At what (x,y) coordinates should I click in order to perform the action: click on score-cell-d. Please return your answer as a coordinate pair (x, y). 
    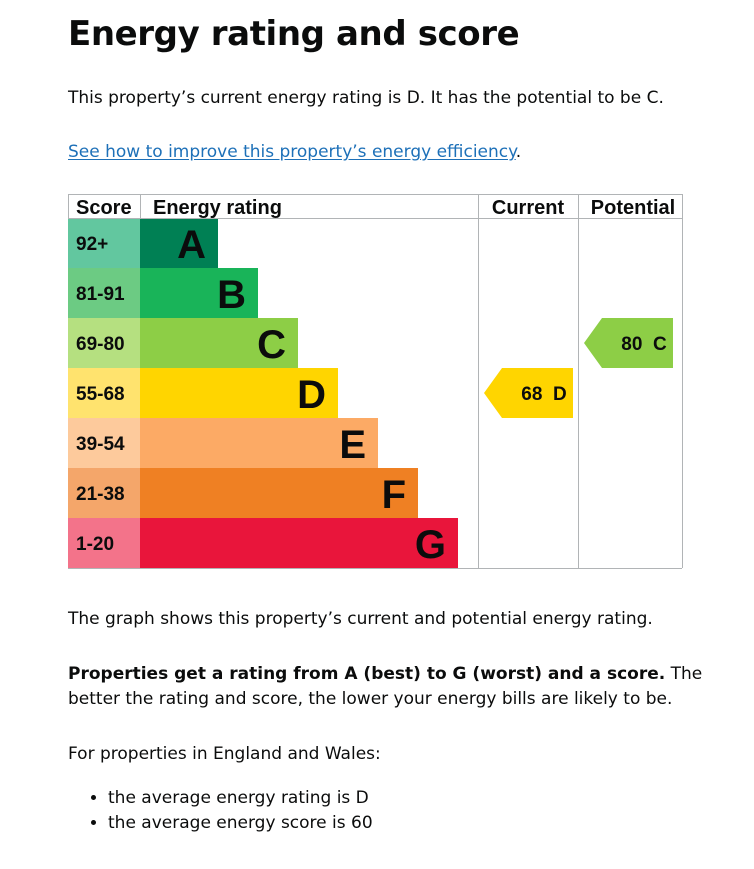
    Looking at the image, I should click on (104, 393).